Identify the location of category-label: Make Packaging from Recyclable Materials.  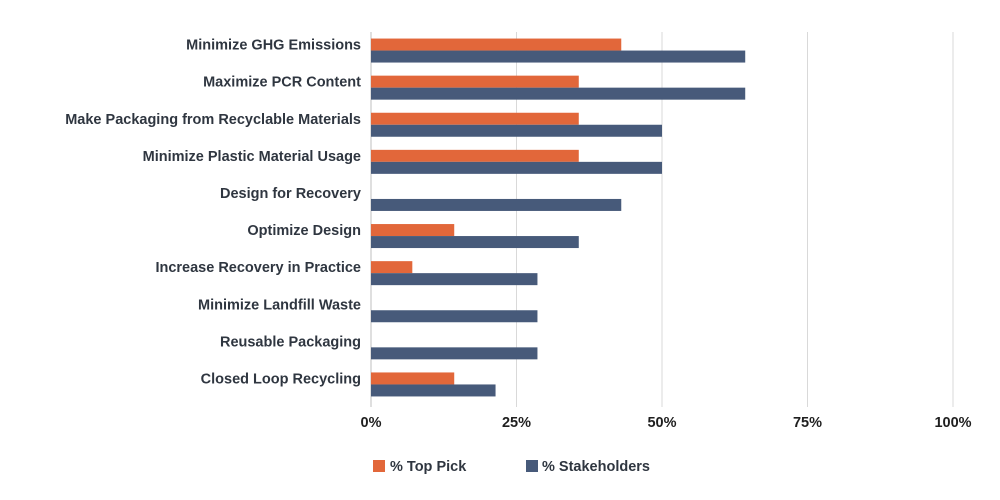
(213, 120).